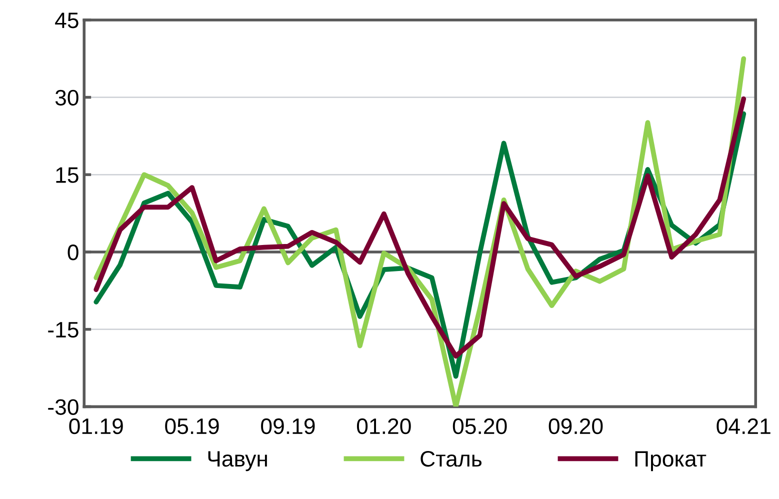 The image size is (779, 499). What do you see at coordinates (383, 426) in the screenshot?
I see `x-tick-label: 01.20` at bounding box center [383, 426].